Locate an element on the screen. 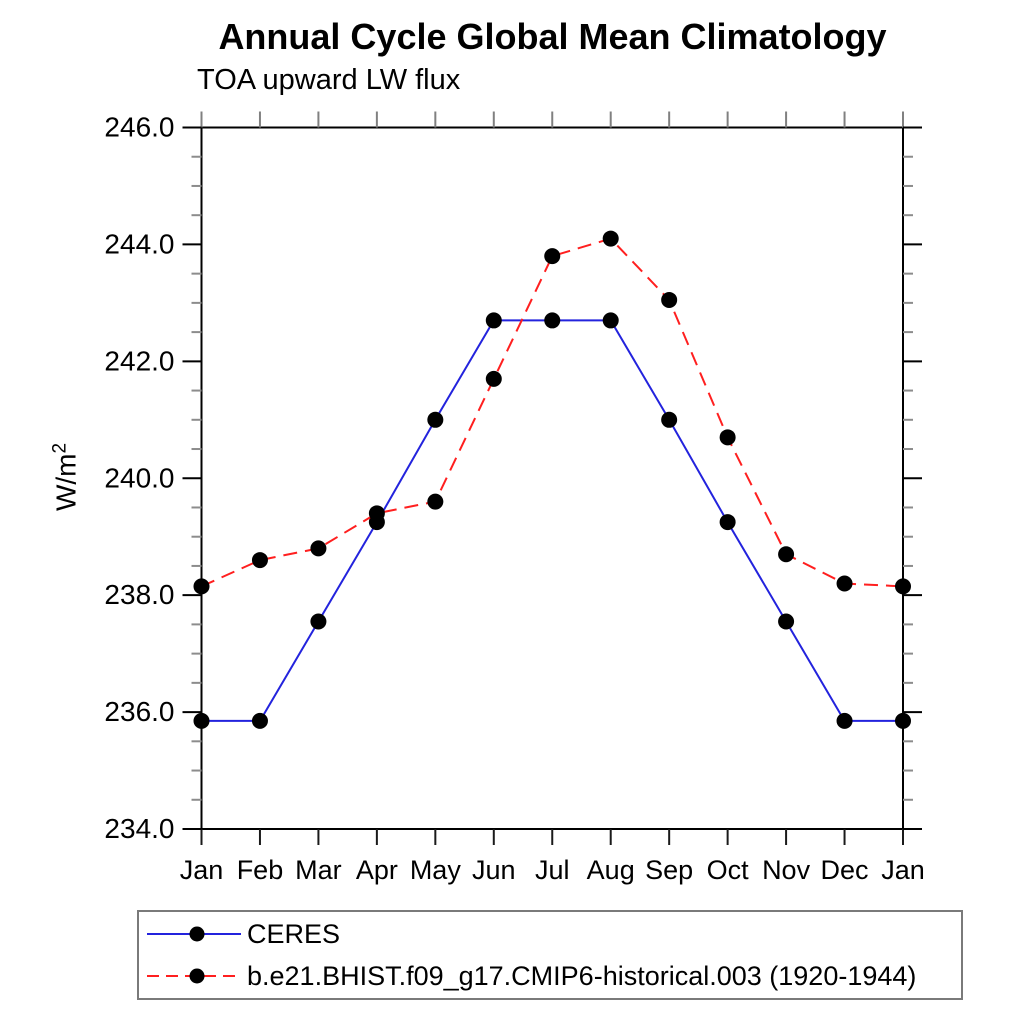 This screenshot has height=1024, width=1024. legend-entry-ceres: CERES is located at coordinates (553, 934).